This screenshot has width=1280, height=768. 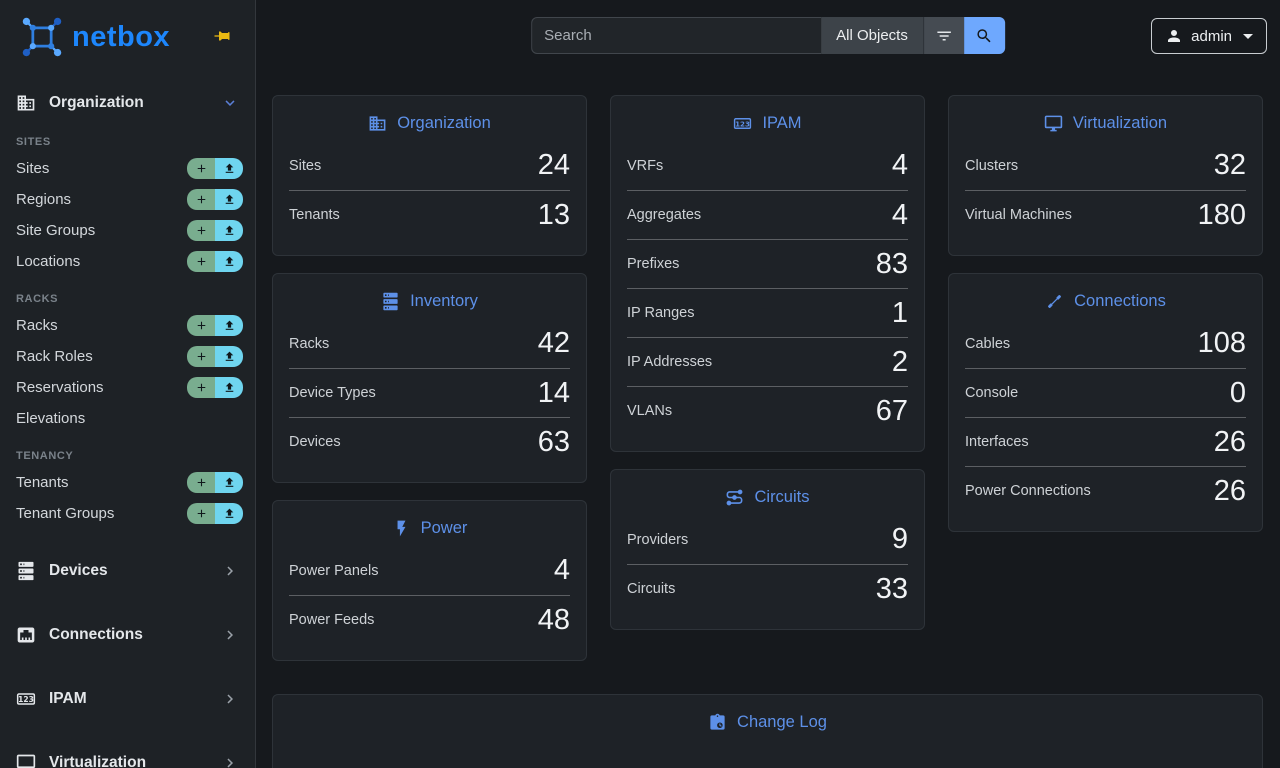 I want to click on card-title-virtualization: Virtualization, so click(x=1105, y=125).